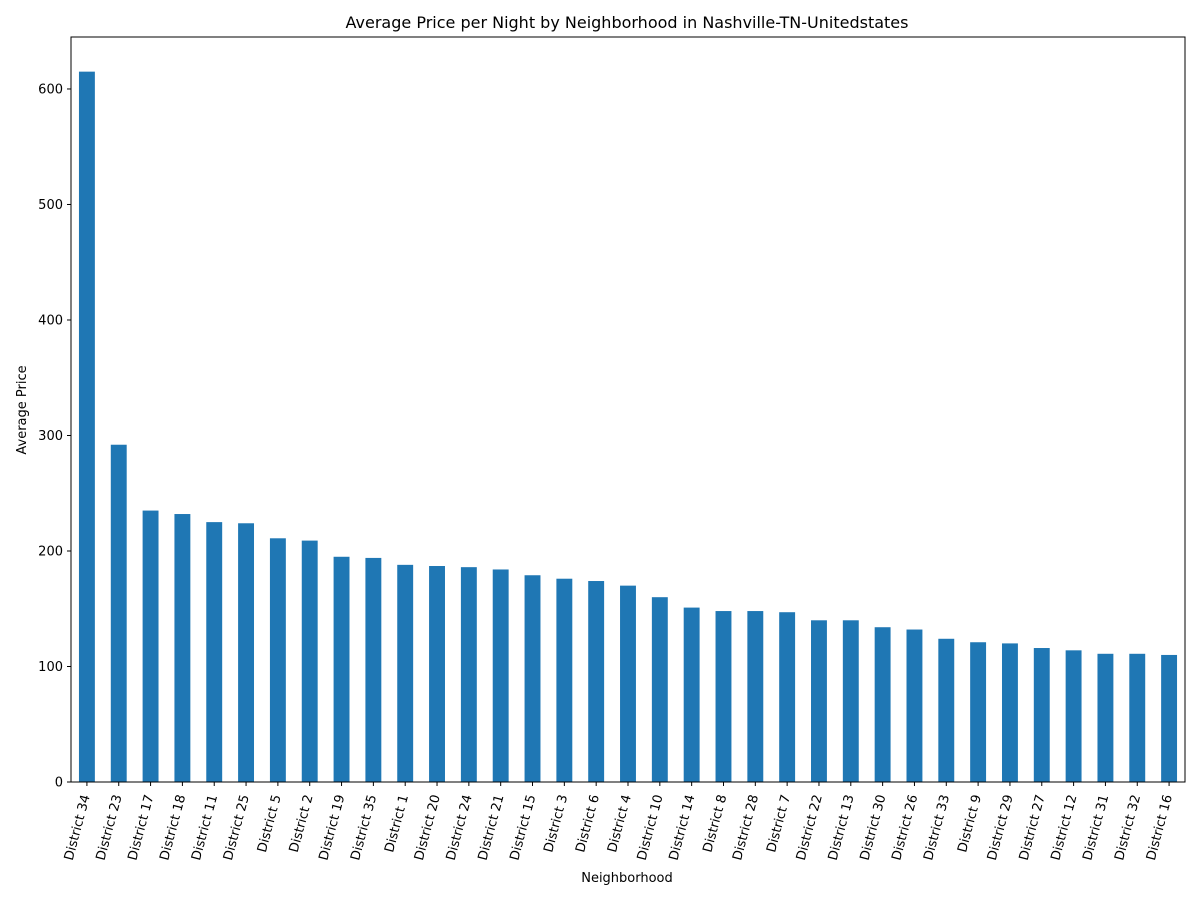 The height and width of the screenshot is (904, 1200). Describe the element at coordinates (746, 827) in the screenshot. I see `x-tick-label: District 28` at that location.